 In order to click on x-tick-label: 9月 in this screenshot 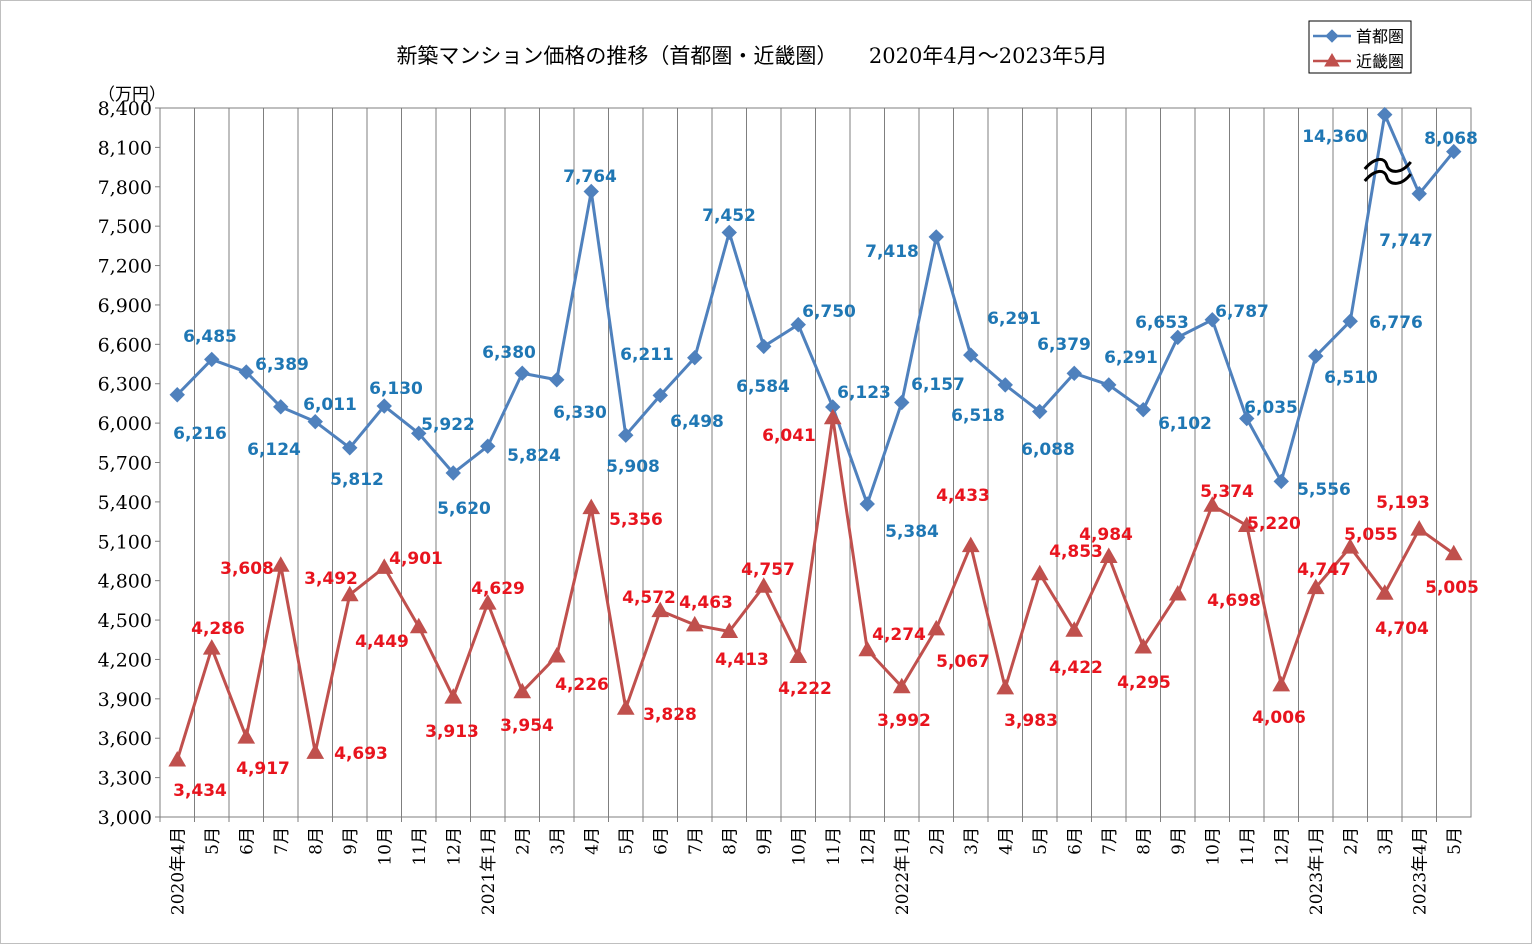, I will do `click(765, 841)`.